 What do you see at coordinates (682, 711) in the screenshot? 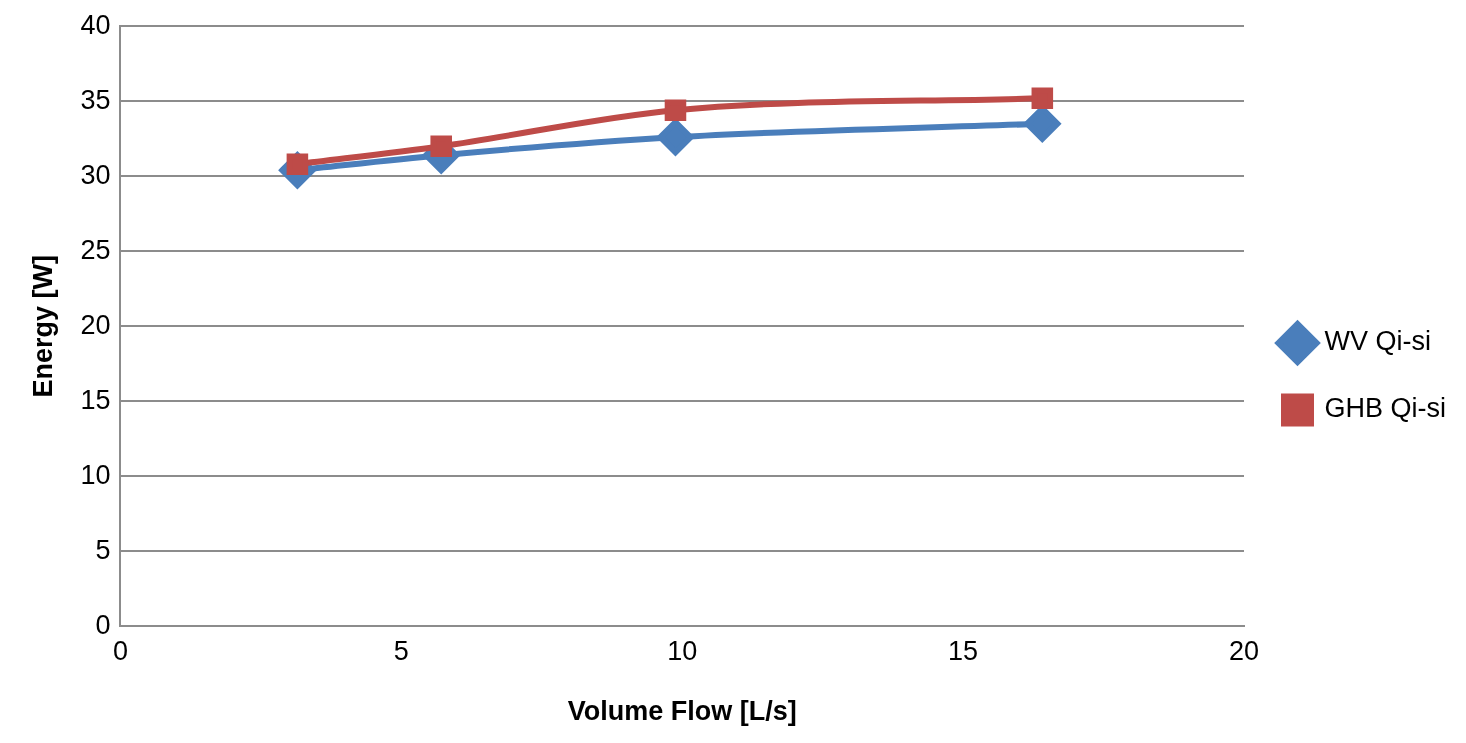
I see `x-axis-title: Volume Flow [L/s]` at bounding box center [682, 711].